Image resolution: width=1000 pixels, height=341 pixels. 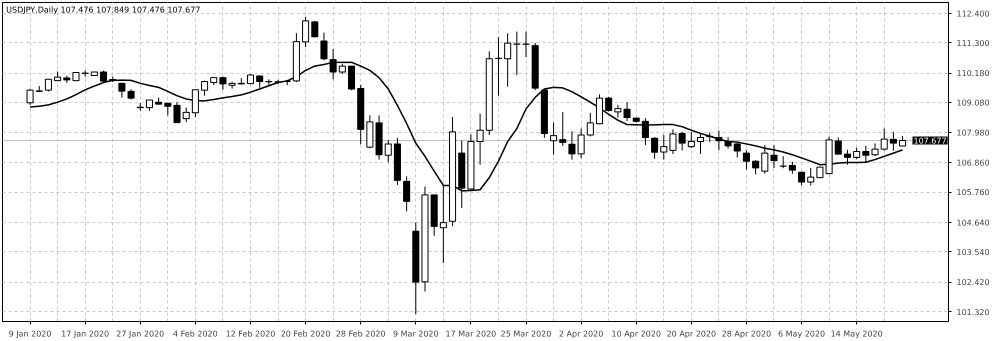 What do you see at coordinates (973, 73) in the screenshot?
I see `y-tick-label: 110.180` at bounding box center [973, 73].